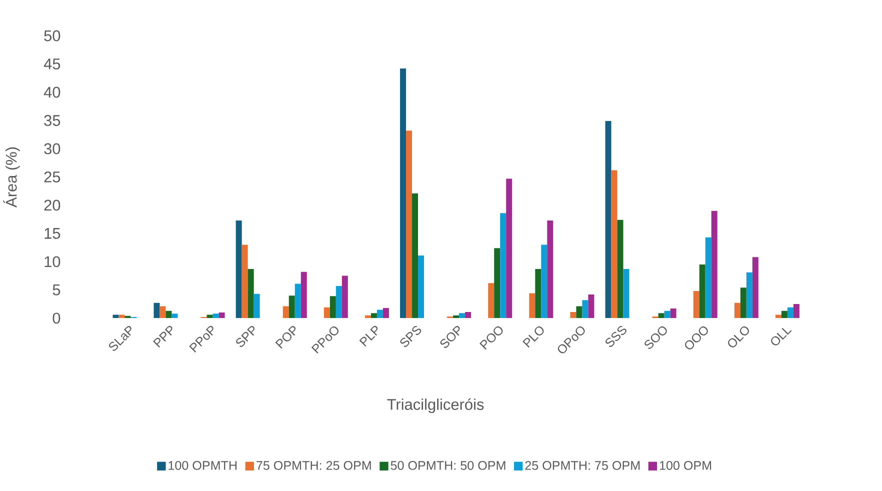 The image size is (882, 491). I want to click on y-tick-label: 20, so click(52, 205).